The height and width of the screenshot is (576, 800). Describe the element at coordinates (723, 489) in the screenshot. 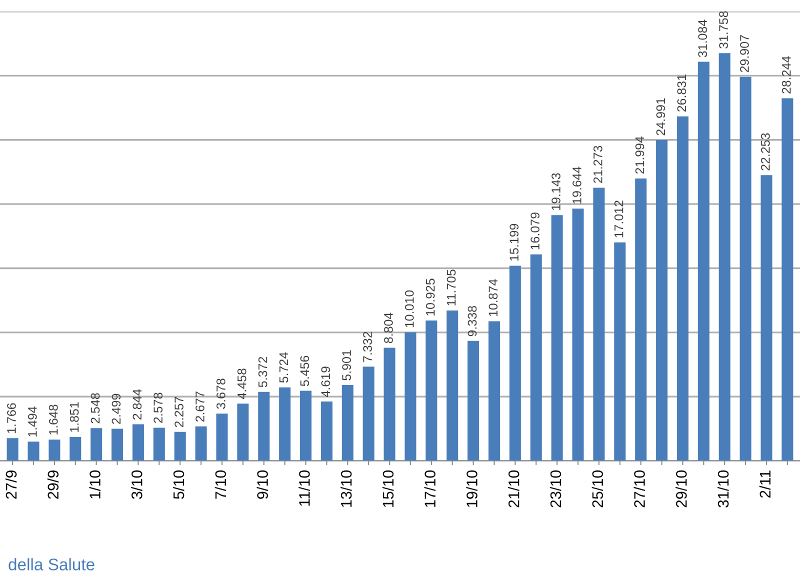

I see `x-tick-label: 31/10` at that location.